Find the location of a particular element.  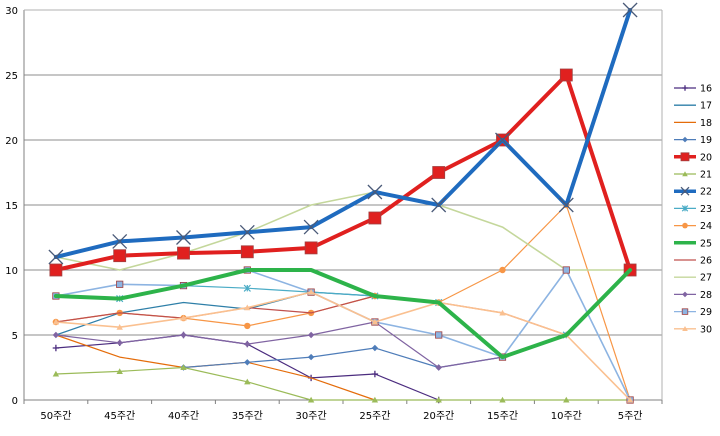

legend-item-26: 26 is located at coordinates (693, 261).